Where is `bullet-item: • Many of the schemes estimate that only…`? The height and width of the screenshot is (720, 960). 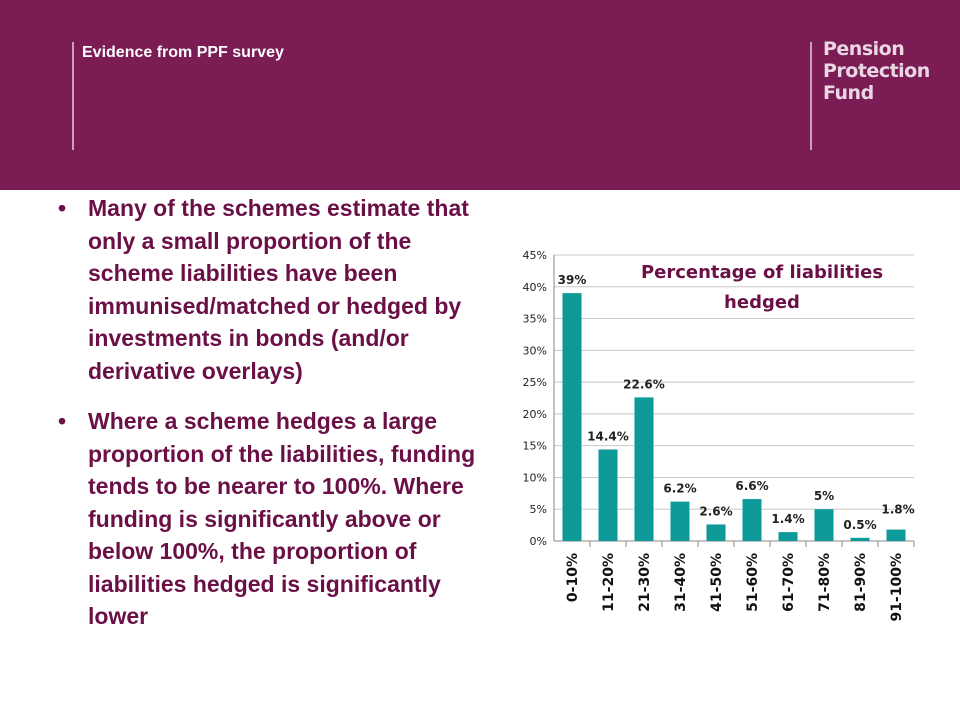 bullet-item: • Many of the schemes estimate that only… is located at coordinates (278, 289).